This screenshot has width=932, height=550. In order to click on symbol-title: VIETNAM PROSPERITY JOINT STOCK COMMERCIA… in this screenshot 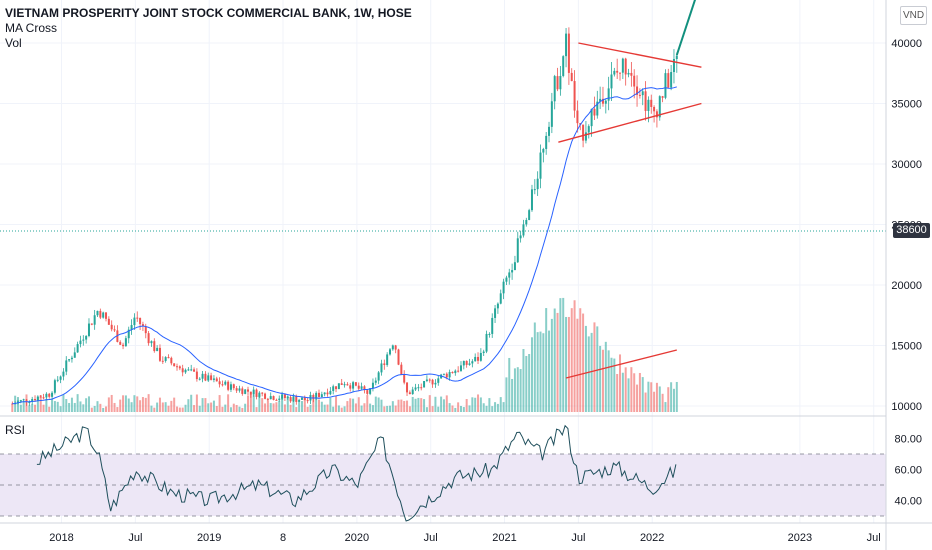, I will do `click(208, 13)`.